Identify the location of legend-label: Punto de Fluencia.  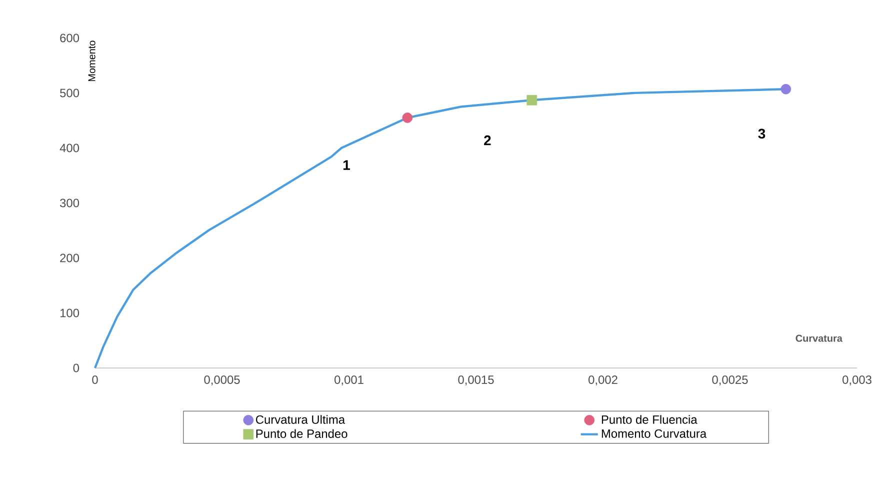
(650, 419).